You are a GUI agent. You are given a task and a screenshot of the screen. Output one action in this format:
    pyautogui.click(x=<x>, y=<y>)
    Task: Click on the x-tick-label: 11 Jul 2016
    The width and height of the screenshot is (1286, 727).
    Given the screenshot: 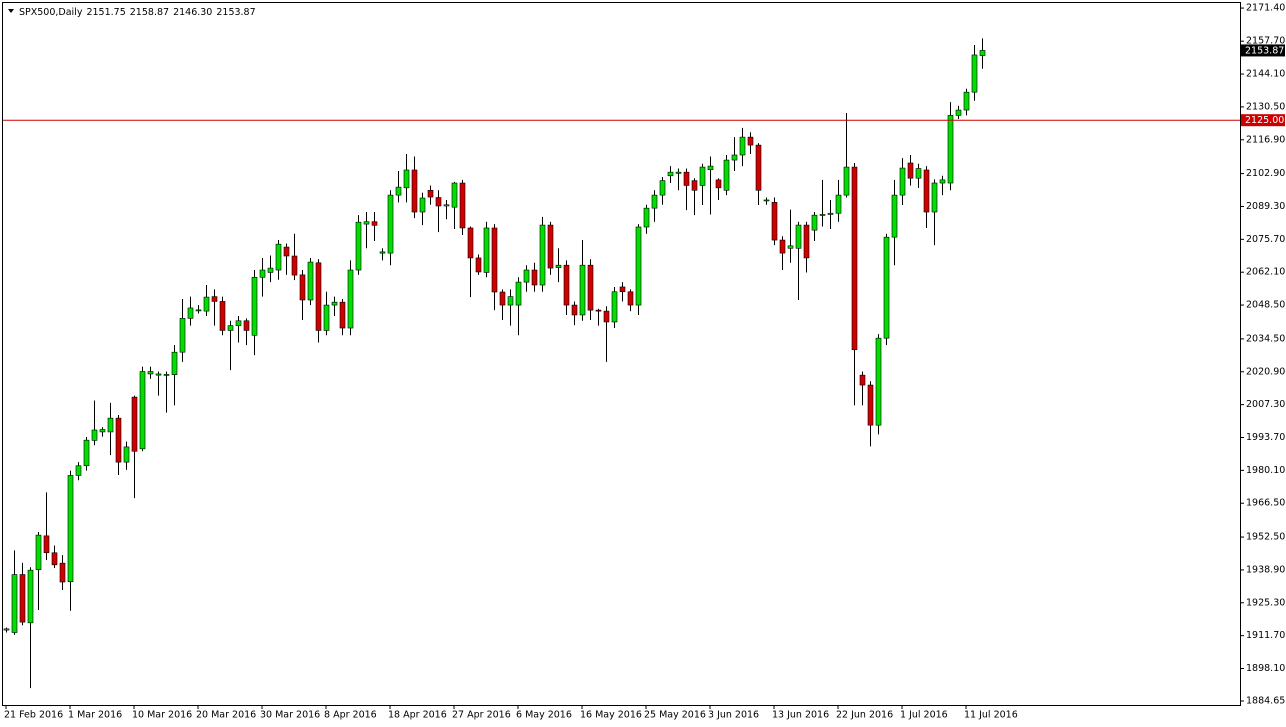 What is the action you would take?
    pyautogui.click(x=991, y=715)
    